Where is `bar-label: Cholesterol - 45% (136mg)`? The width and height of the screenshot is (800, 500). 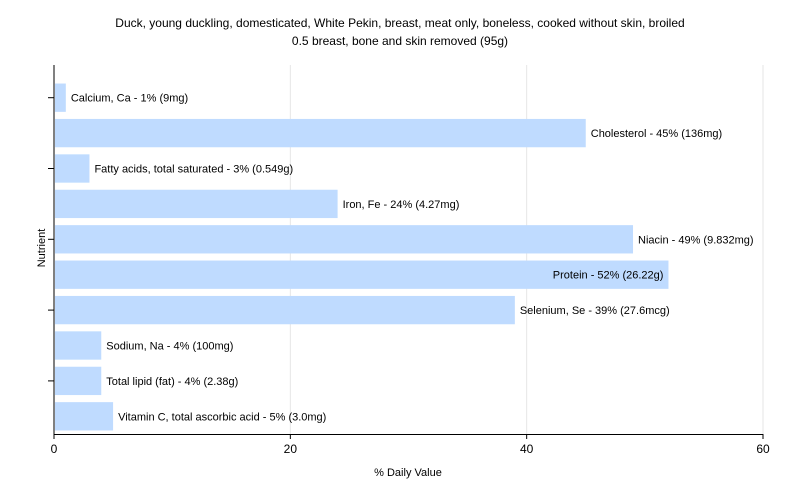 bar-label: Cholesterol - 45% (136mg) is located at coordinates (656, 134).